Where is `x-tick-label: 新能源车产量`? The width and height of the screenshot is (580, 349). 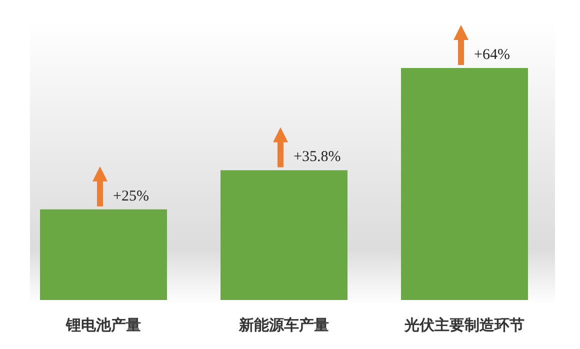 x-tick-label: 新能源车产量 is located at coordinates (283, 325).